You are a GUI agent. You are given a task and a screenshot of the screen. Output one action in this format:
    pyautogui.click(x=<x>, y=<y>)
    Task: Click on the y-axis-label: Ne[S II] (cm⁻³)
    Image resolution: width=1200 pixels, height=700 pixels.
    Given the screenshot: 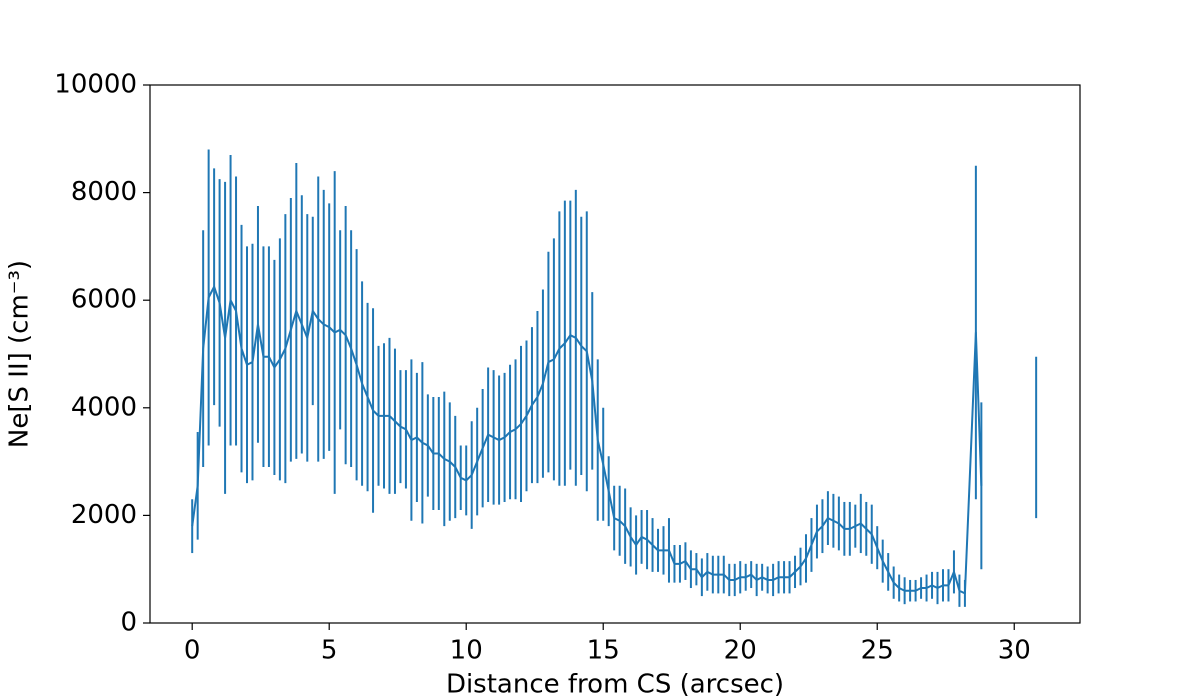 What is the action you would take?
    pyautogui.click(x=20, y=354)
    